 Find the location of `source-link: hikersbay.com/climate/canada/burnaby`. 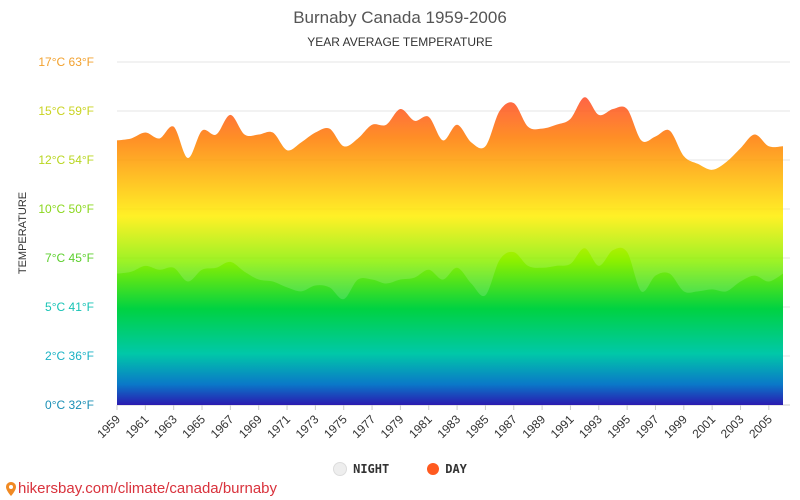

source-link: hikersbay.com/climate/canada/burnaby is located at coordinates (141, 488).